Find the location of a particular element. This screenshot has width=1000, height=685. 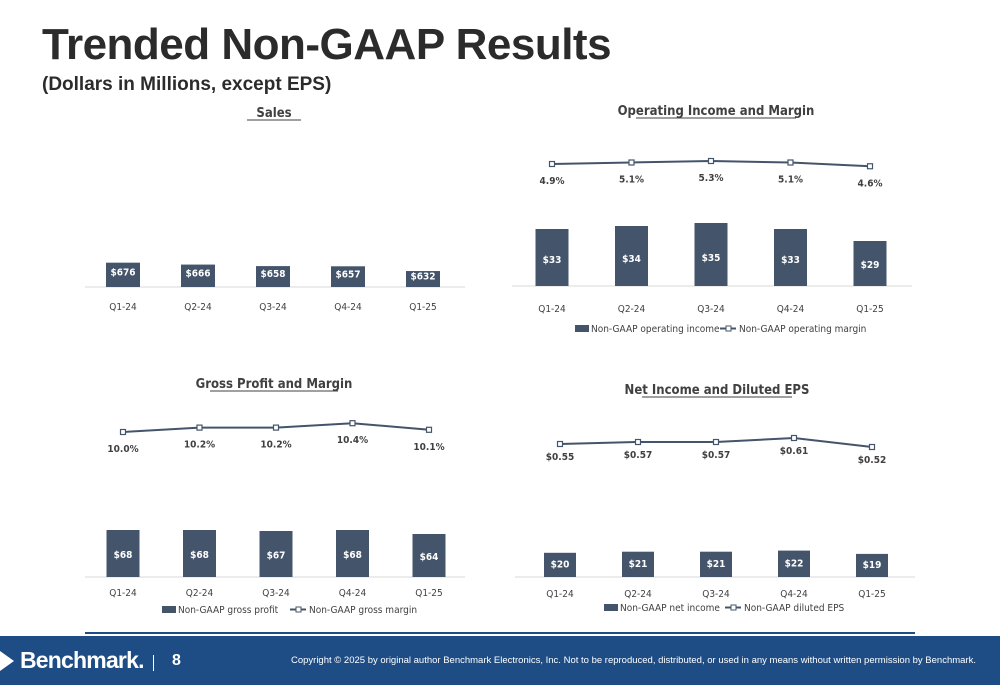

gross-line-label: 10.0% is located at coordinates (122, 449).